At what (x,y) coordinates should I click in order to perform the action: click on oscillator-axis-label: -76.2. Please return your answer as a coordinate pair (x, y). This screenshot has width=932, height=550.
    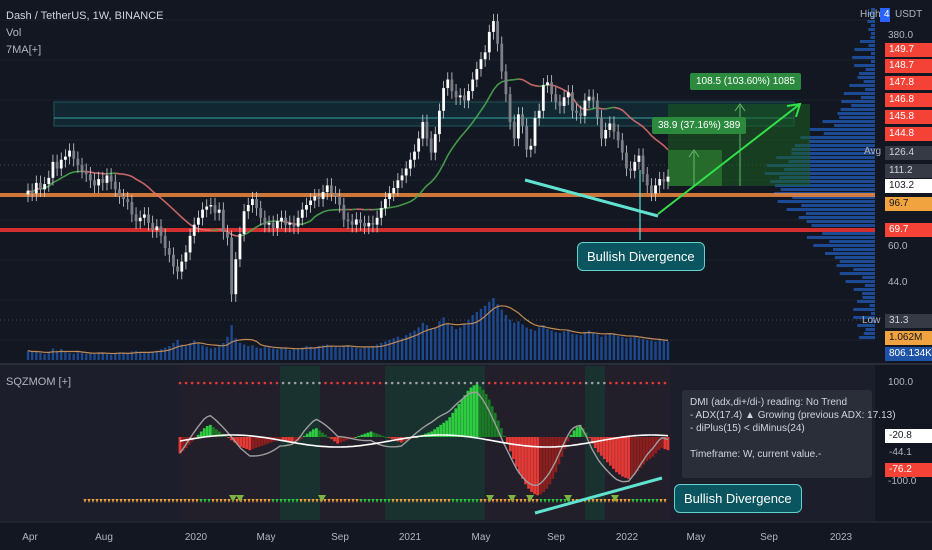
    Looking at the image, I should click on (908, 470).